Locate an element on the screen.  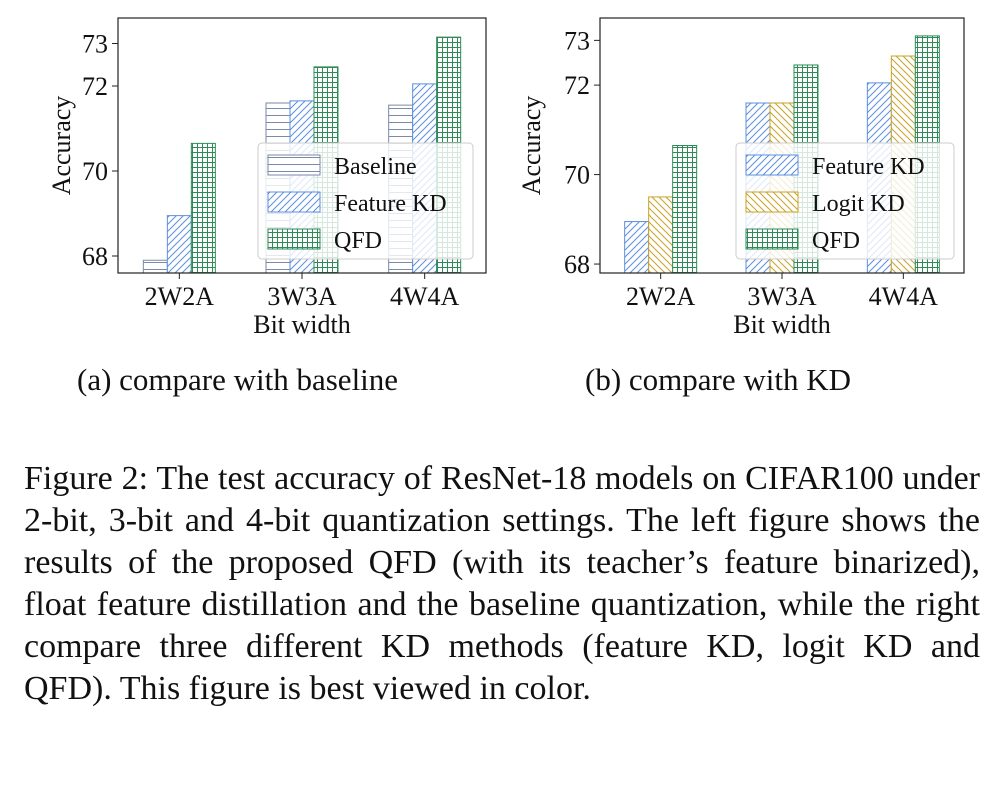
subcaption-b: (b) compare with KD is located at coordinates (718, 379).